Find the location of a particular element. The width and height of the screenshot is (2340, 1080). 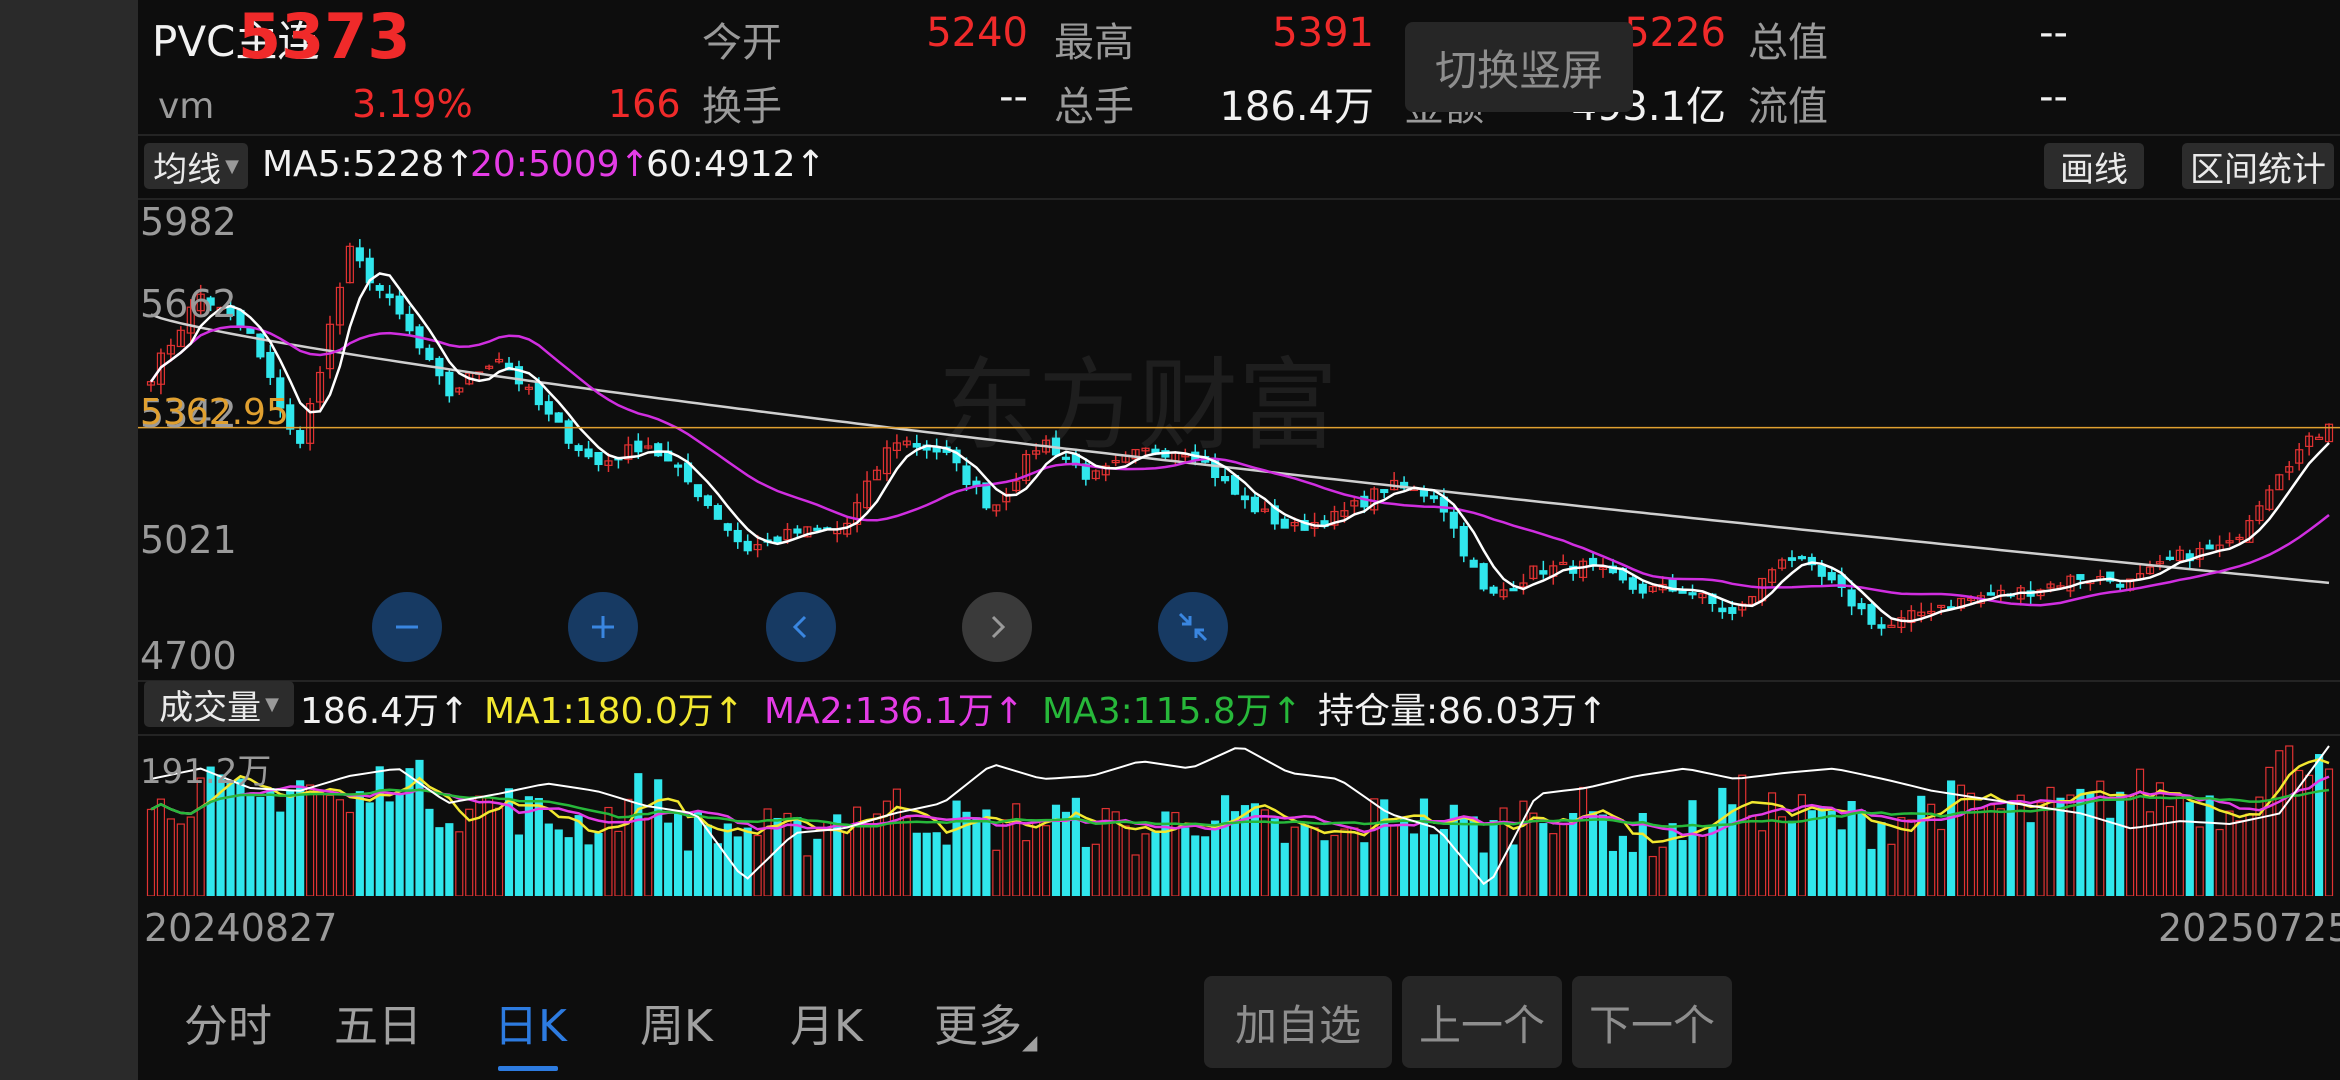

tab-more: 更多◢ is located at coordinates (985, 1022).